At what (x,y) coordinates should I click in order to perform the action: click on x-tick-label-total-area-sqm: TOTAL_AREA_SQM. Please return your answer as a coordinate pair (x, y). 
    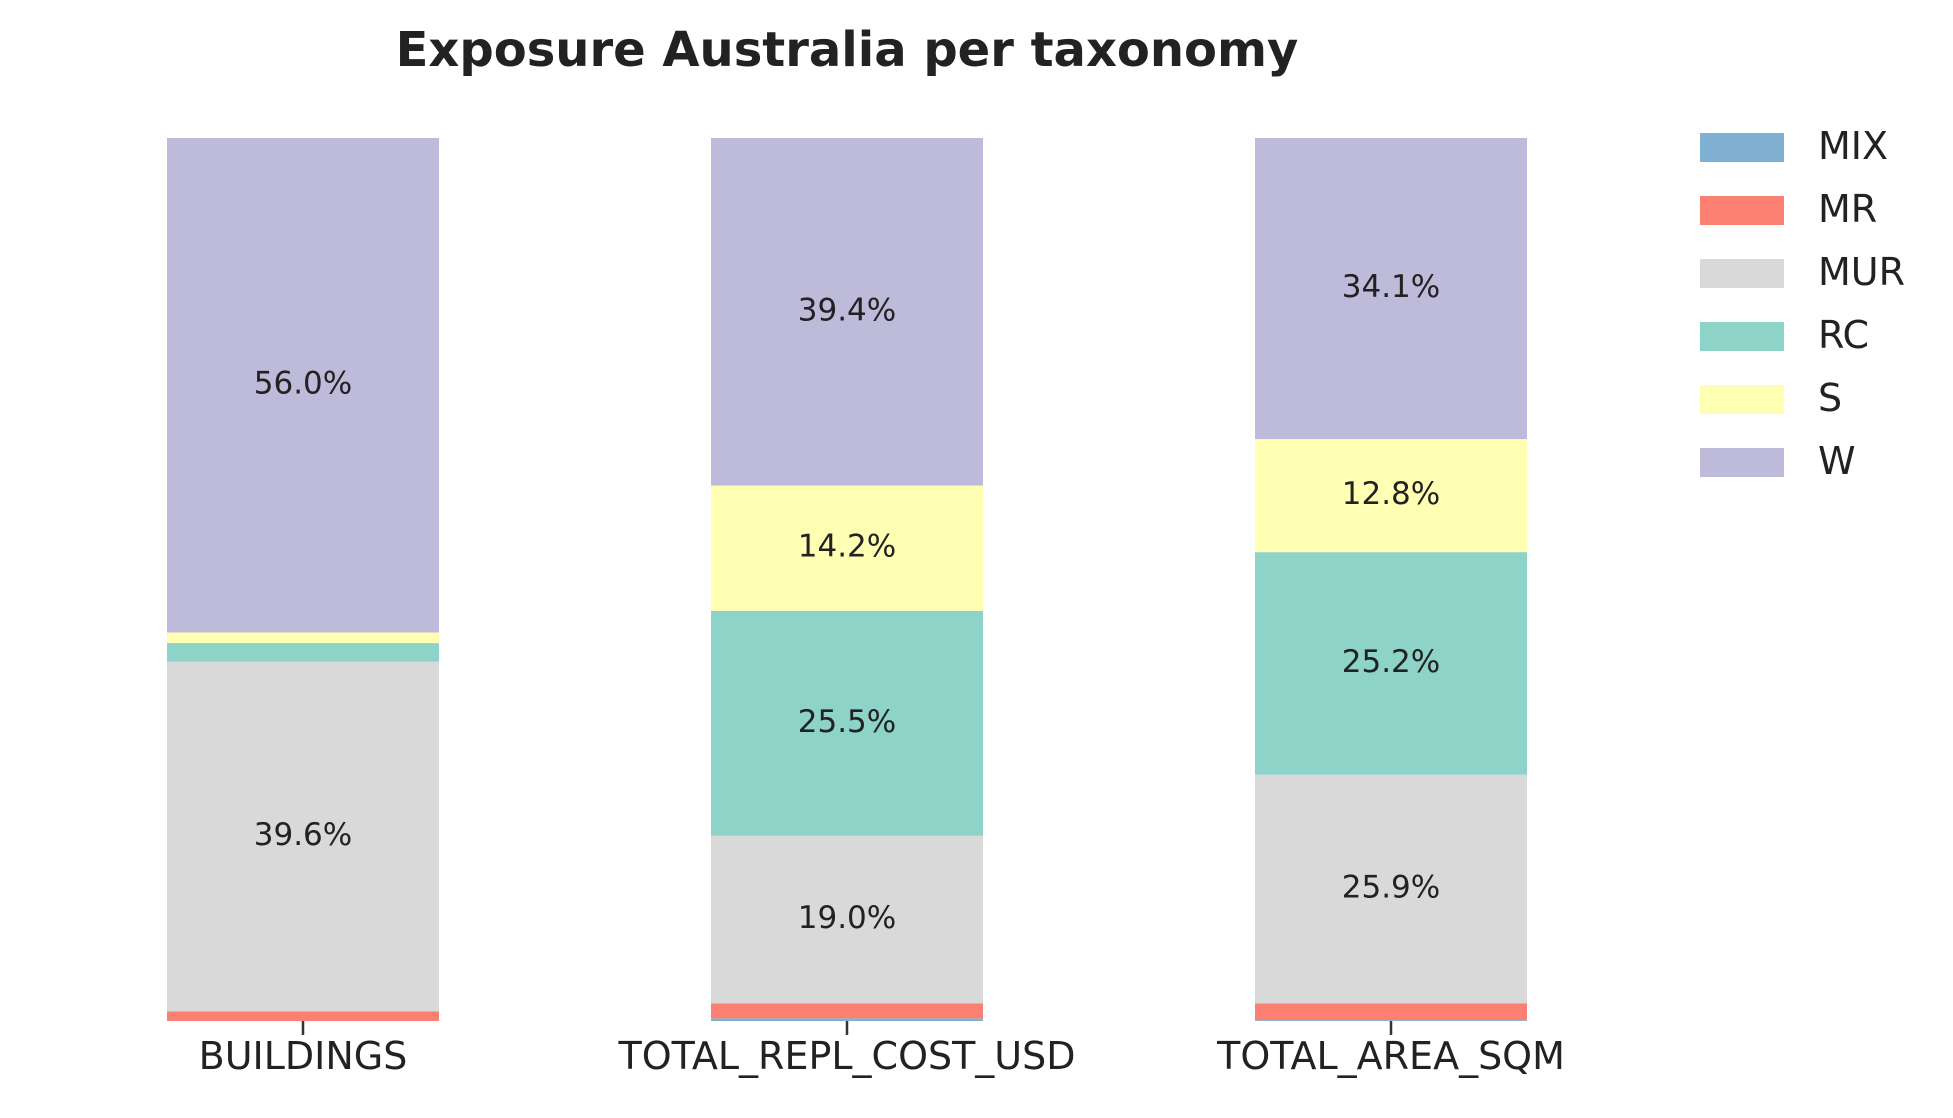
    Looking at the image, I should click on (1390, 1056).